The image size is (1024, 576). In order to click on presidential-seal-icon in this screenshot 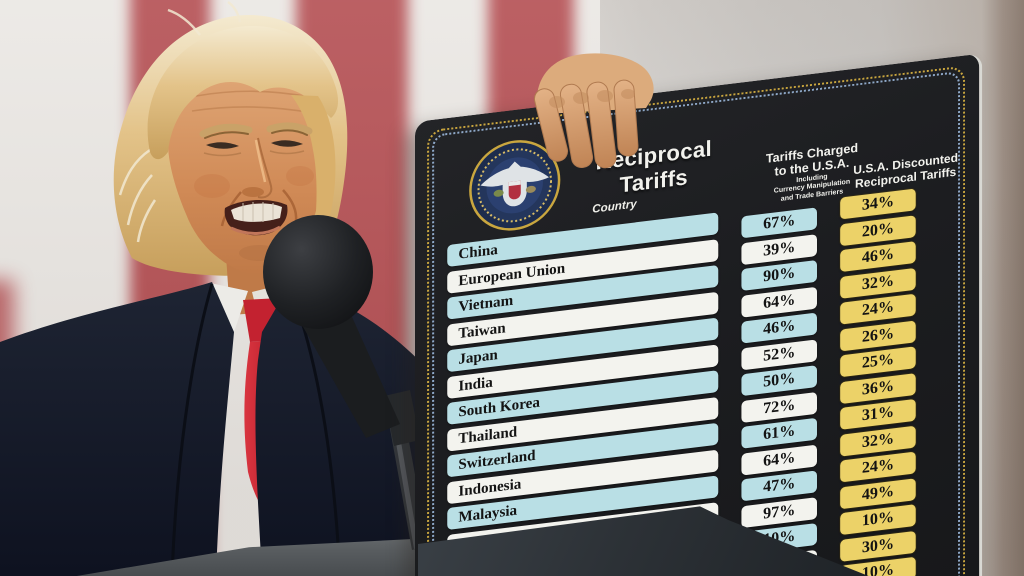, I will do `click(515, 185)`.